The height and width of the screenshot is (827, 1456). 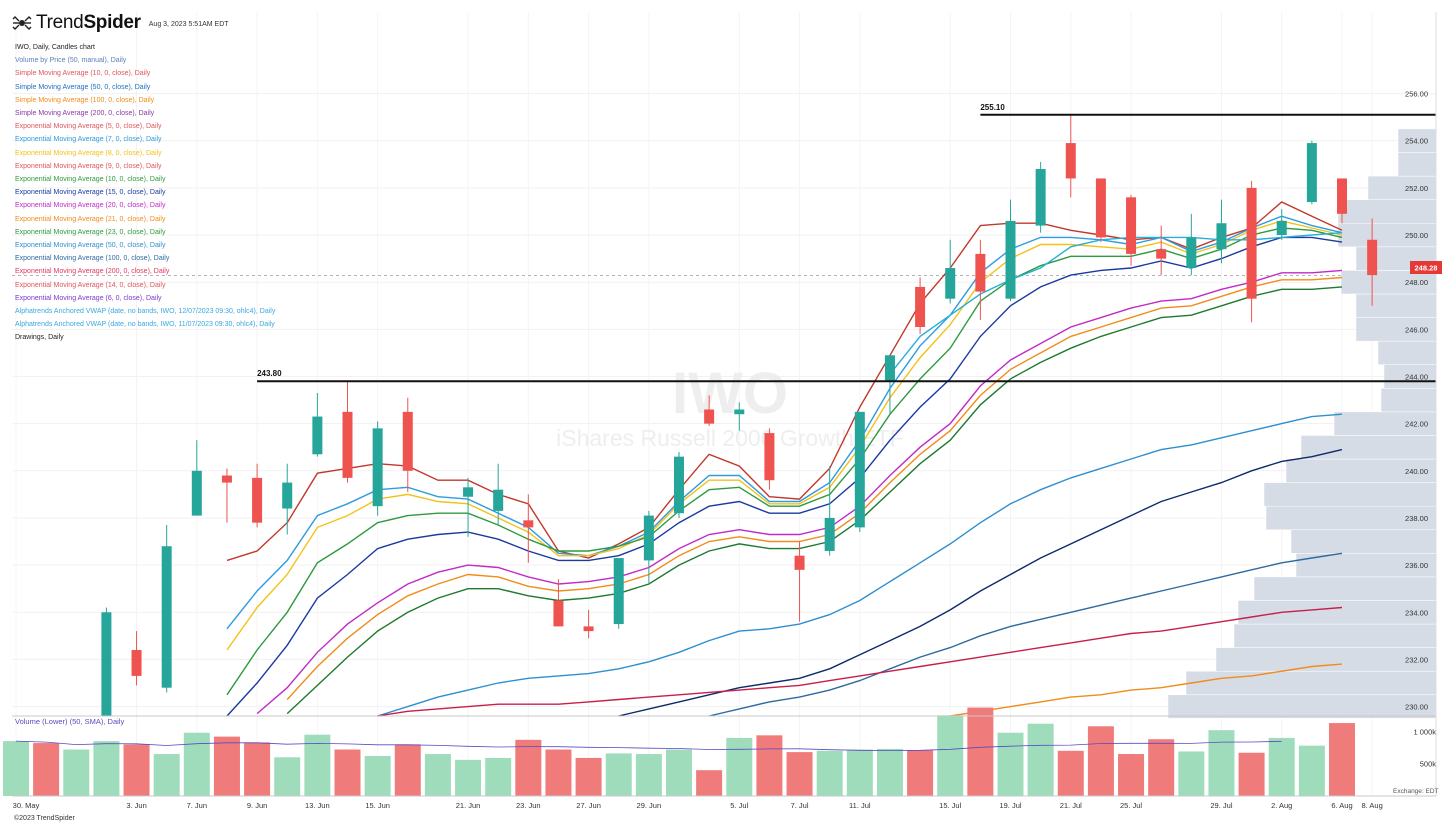 What do you see at coordinates (1416, 471) in the screenshot?
I see `price-tick-label: 240.00` at bounding box center [1416, 471].